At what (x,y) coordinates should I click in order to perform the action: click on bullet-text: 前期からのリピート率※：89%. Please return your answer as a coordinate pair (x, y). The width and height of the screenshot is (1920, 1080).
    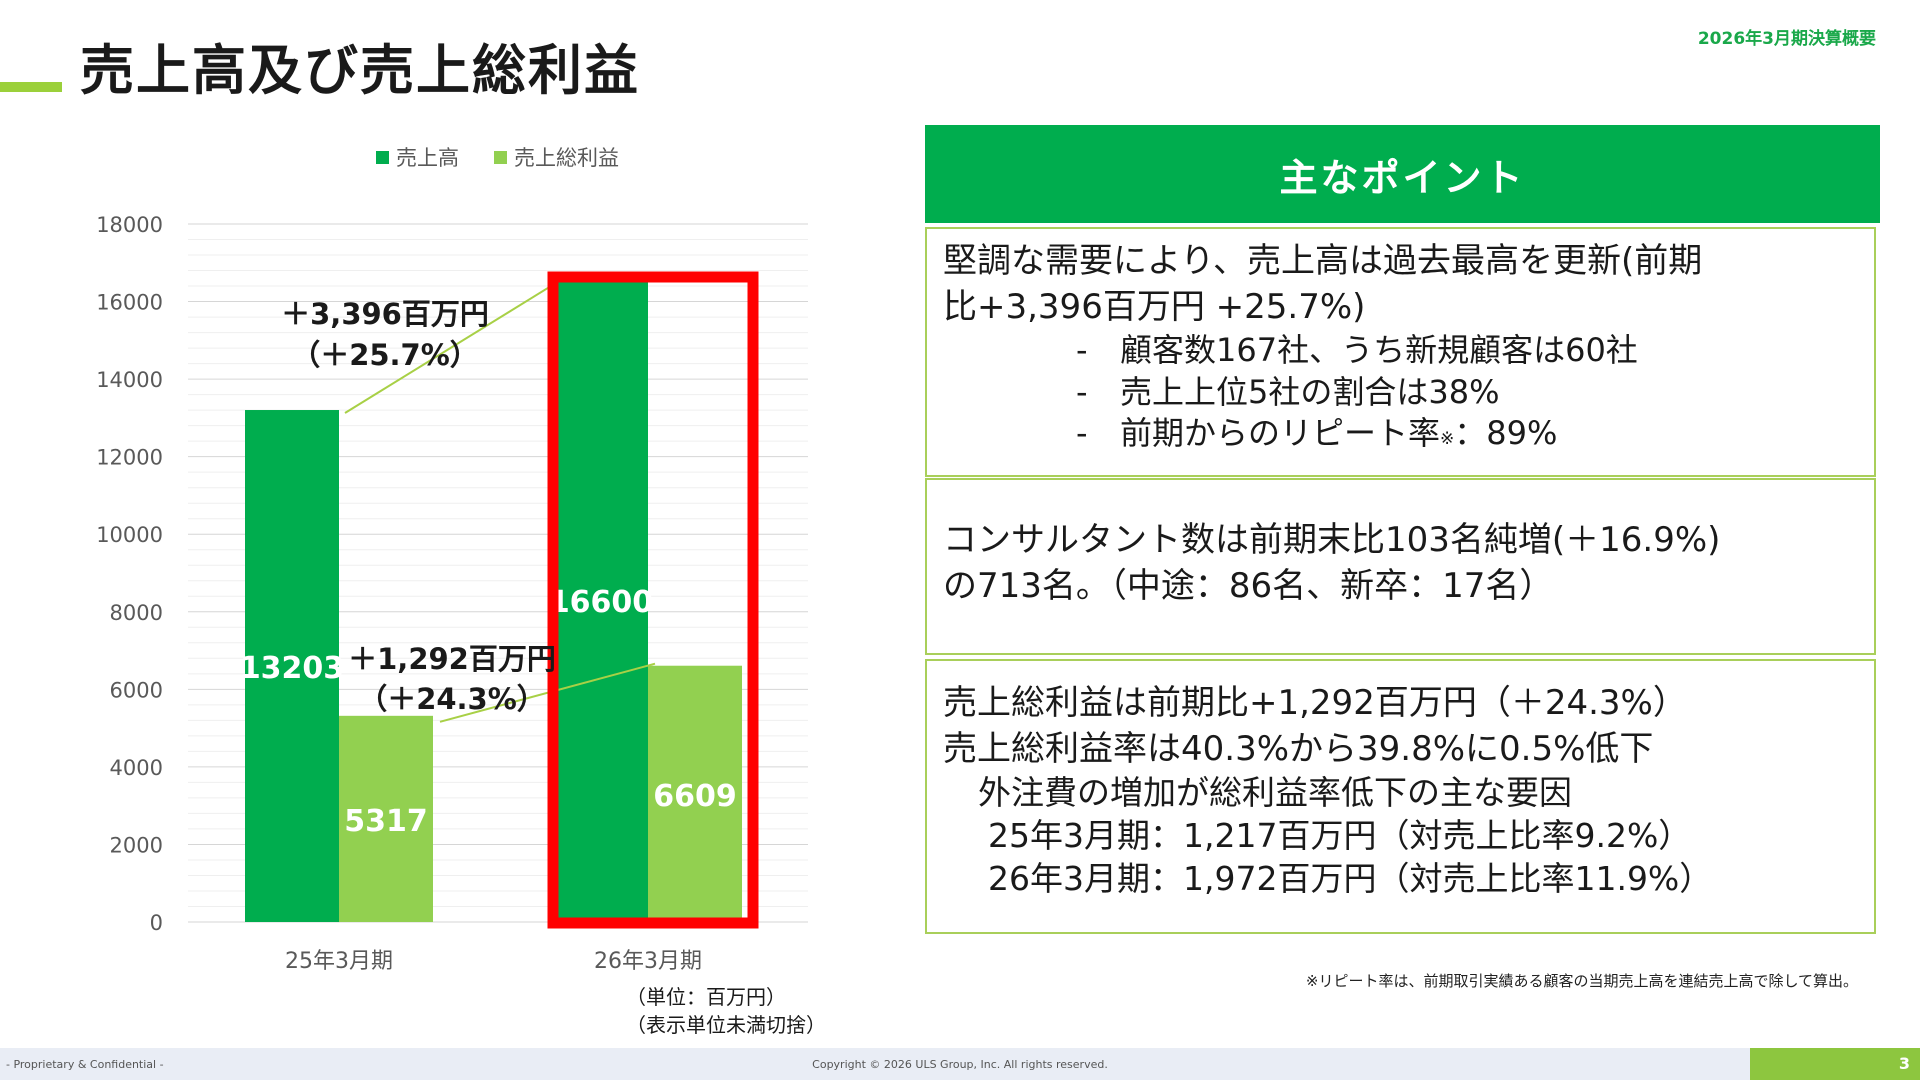
    Looking at the image, I should click on (1338, 434).